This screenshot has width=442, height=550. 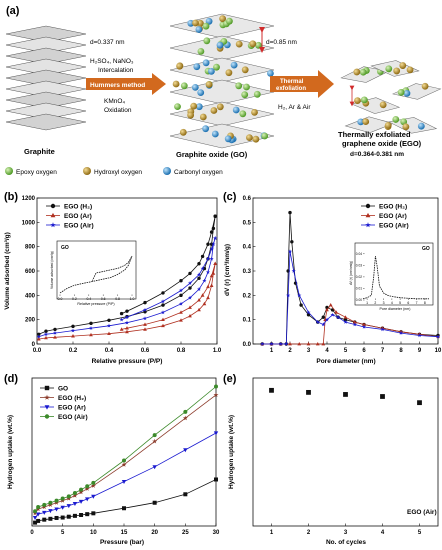 What do you see at coordinates (346, 351) in the screenshot?
I see `x-tick-label: 5` at bounding box center [346, 351].